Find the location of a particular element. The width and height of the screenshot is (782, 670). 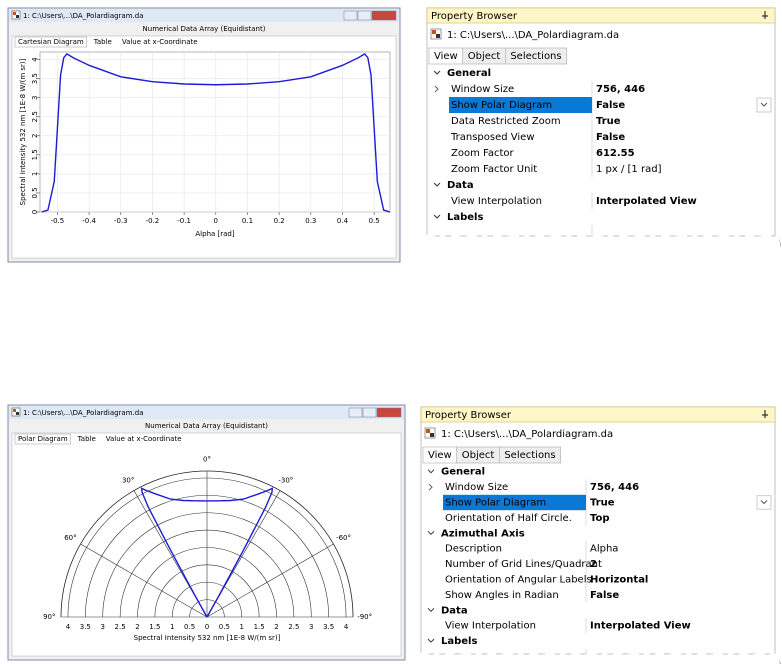

tab: Polar Diagram is located at coordinates (43, 439).